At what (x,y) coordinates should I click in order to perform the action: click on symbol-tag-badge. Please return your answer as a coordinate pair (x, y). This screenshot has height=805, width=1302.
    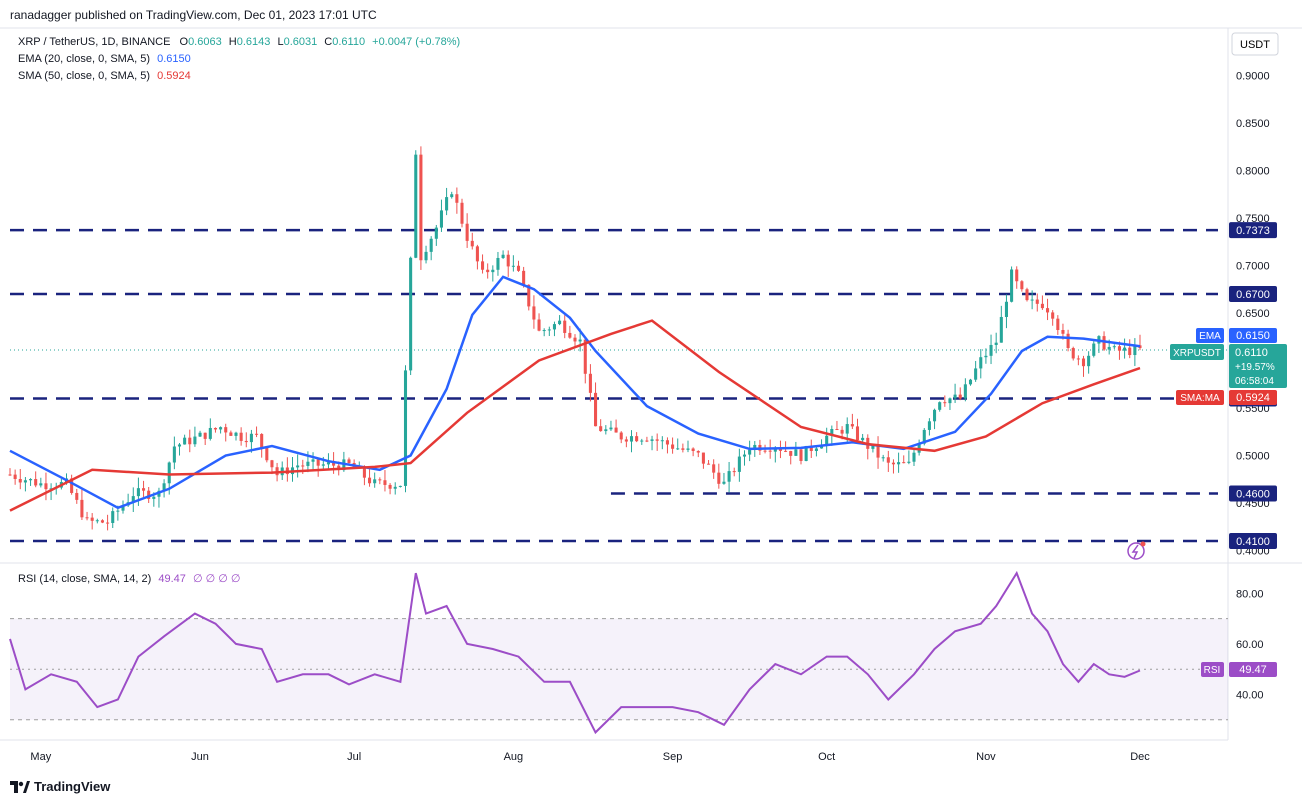
    Looking at the image, I should click on (1197, 352).